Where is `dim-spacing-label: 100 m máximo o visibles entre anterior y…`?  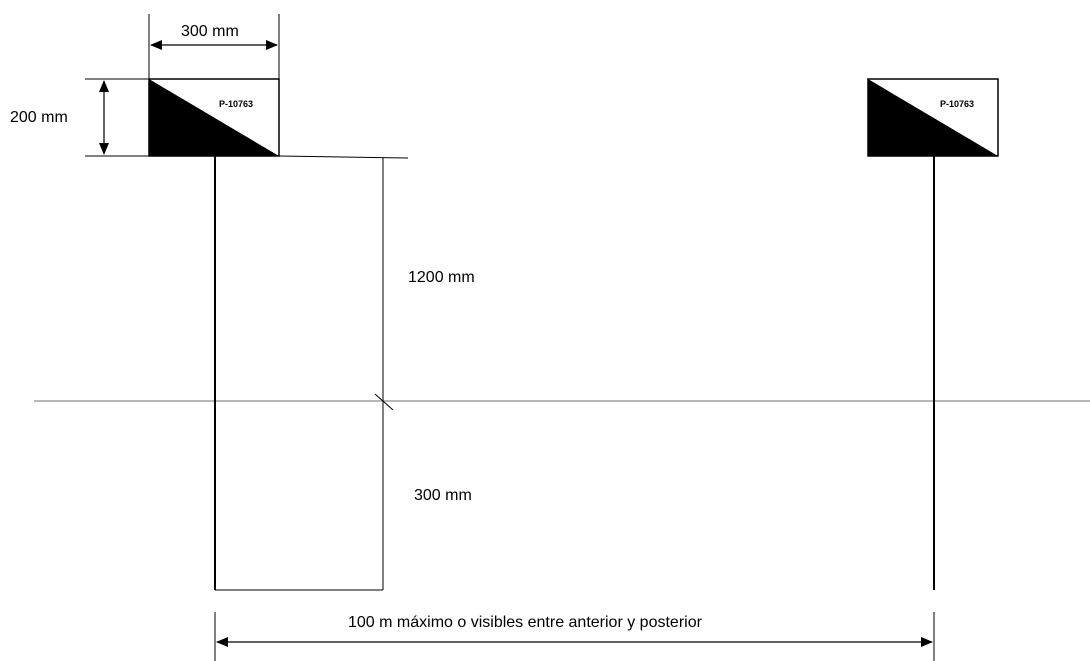
dim-spacing-label: 100 m máximo o visibles entre anterior y… is located at coordinates (525, 622).